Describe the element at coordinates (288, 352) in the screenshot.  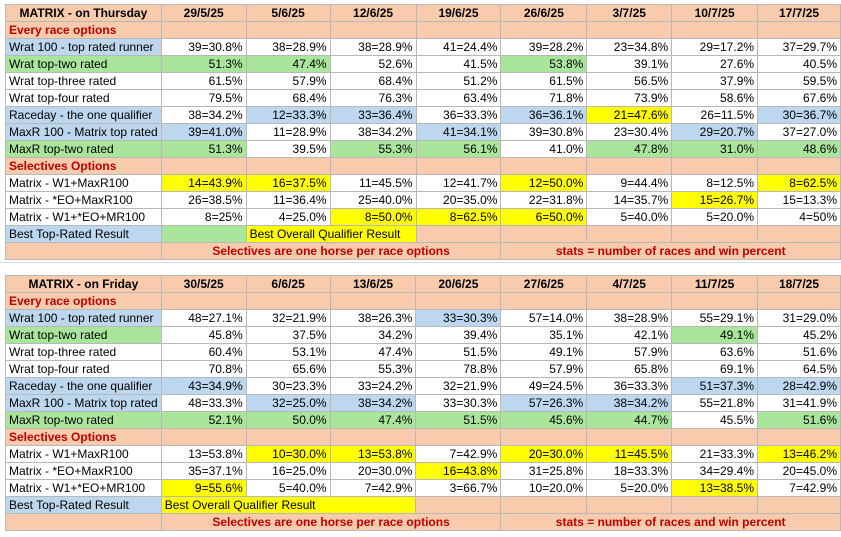
I see `stat-cell: 53.1%` at that location.